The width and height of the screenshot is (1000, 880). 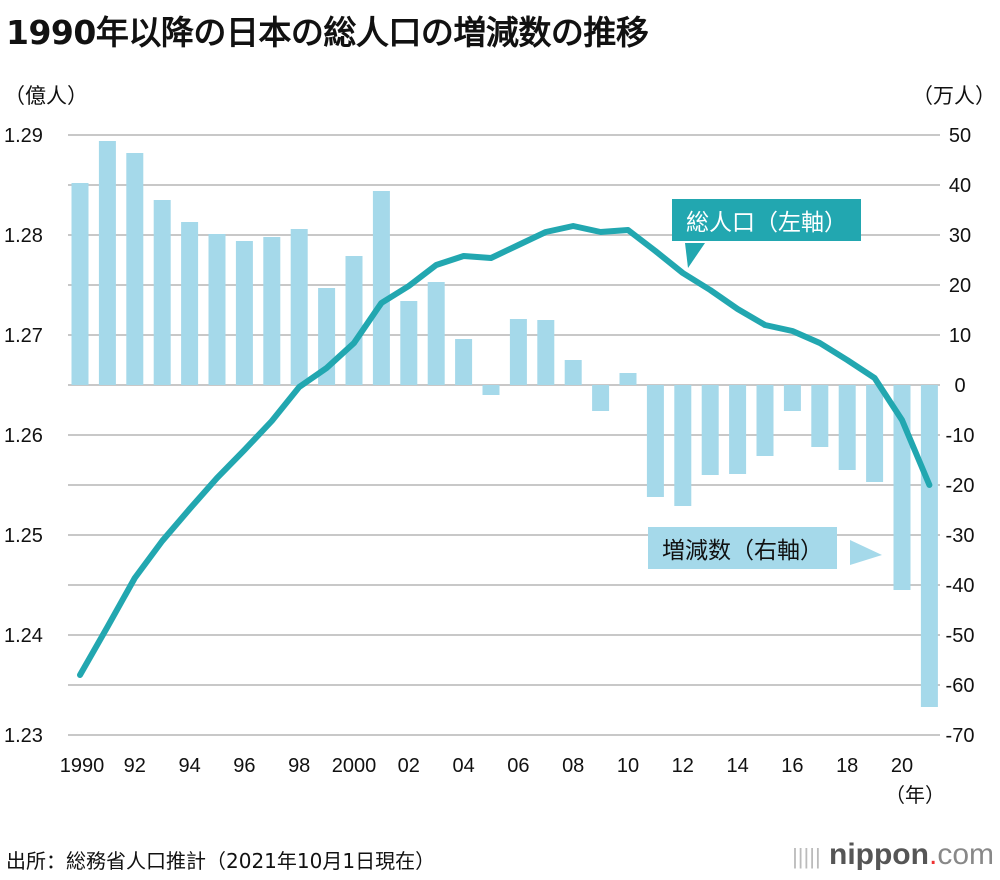 What do you see at coordinates (23, 436) in the screenshot?
I see `left-tick-label: 1.26` at bounding box center [23, 436].